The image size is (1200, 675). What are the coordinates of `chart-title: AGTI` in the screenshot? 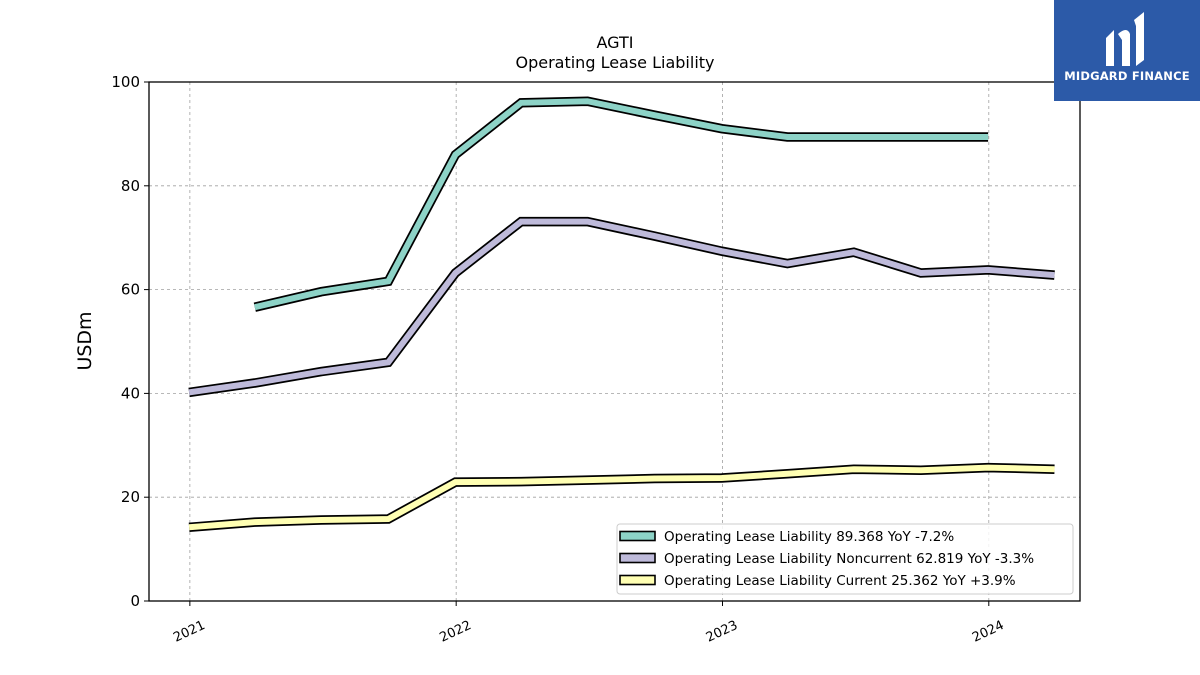 It's located at (615, 42).